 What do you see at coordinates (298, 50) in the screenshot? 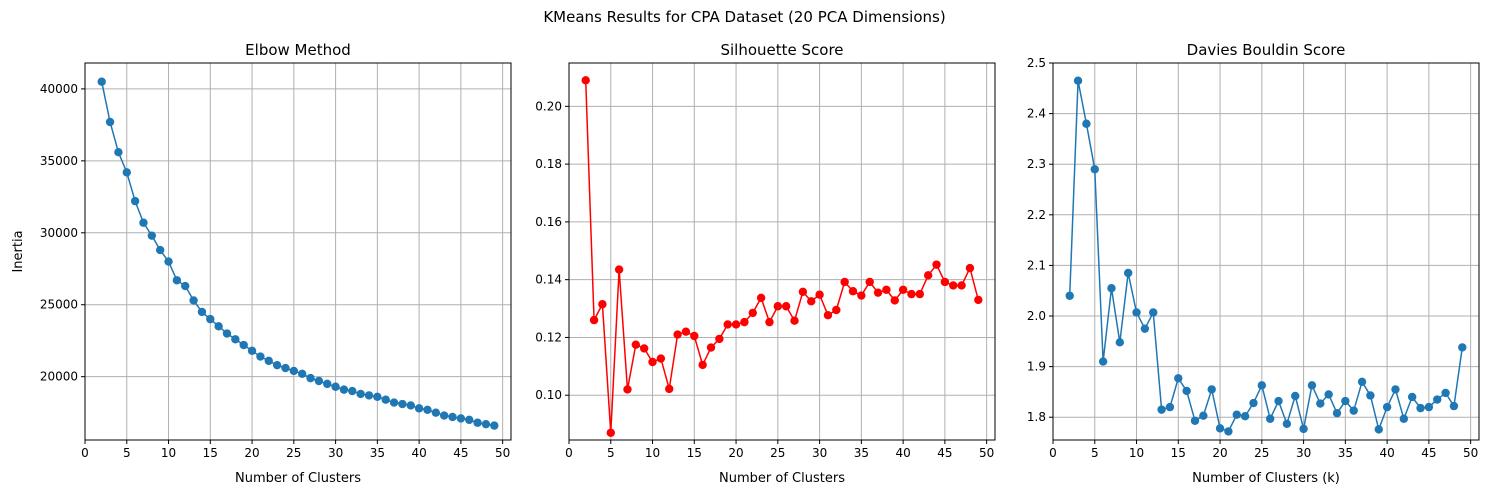
I see `elbow-panel-title: Elbow Method` at bounding box center [298, 50].